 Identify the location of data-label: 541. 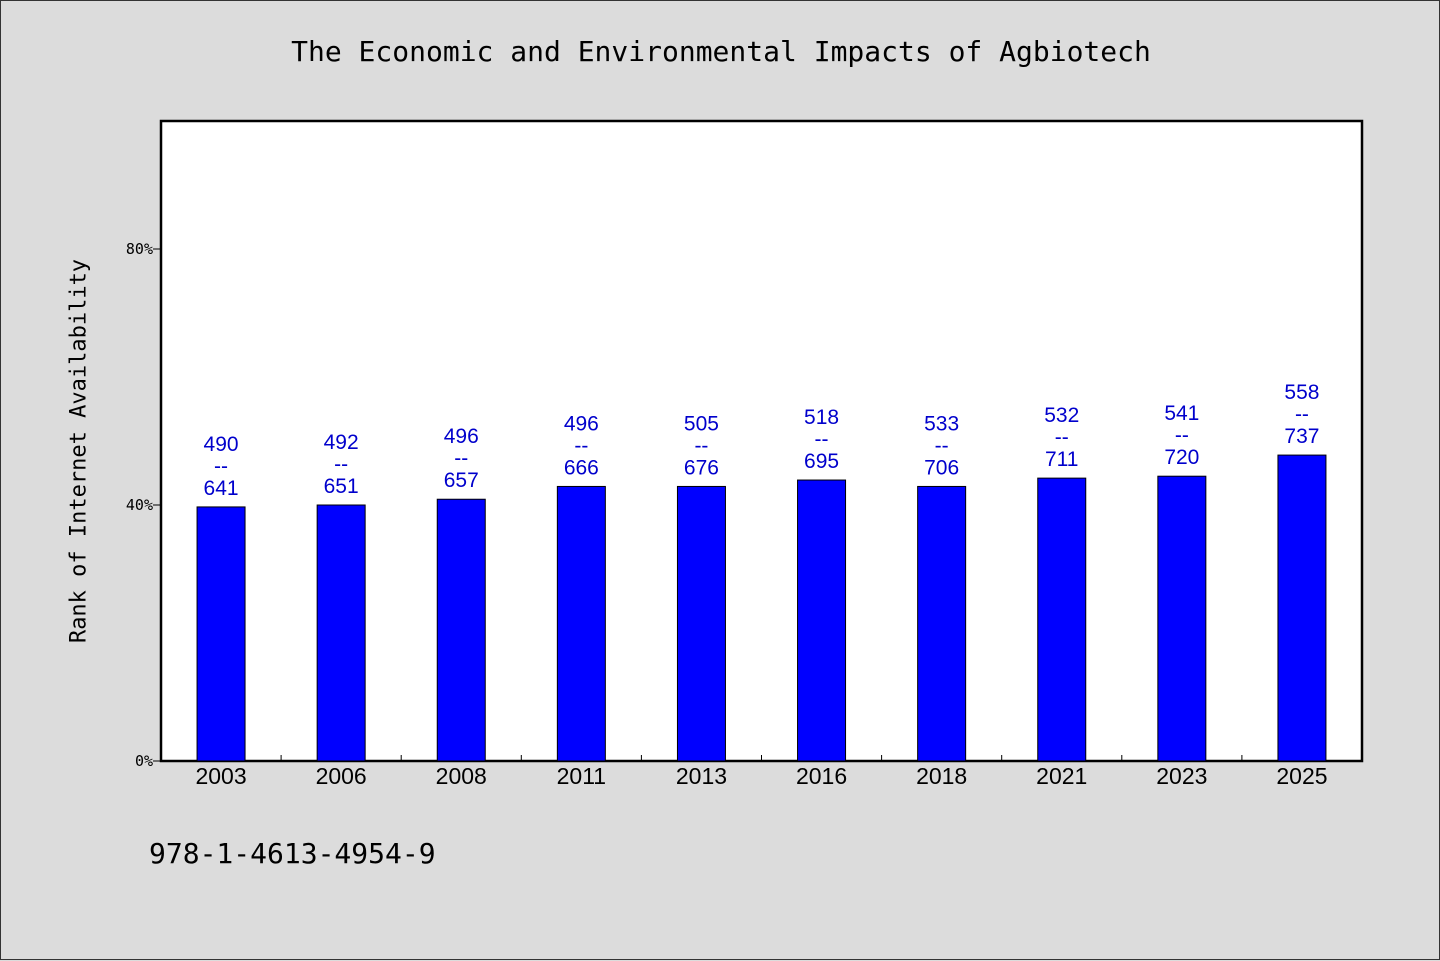
(1181, 413).